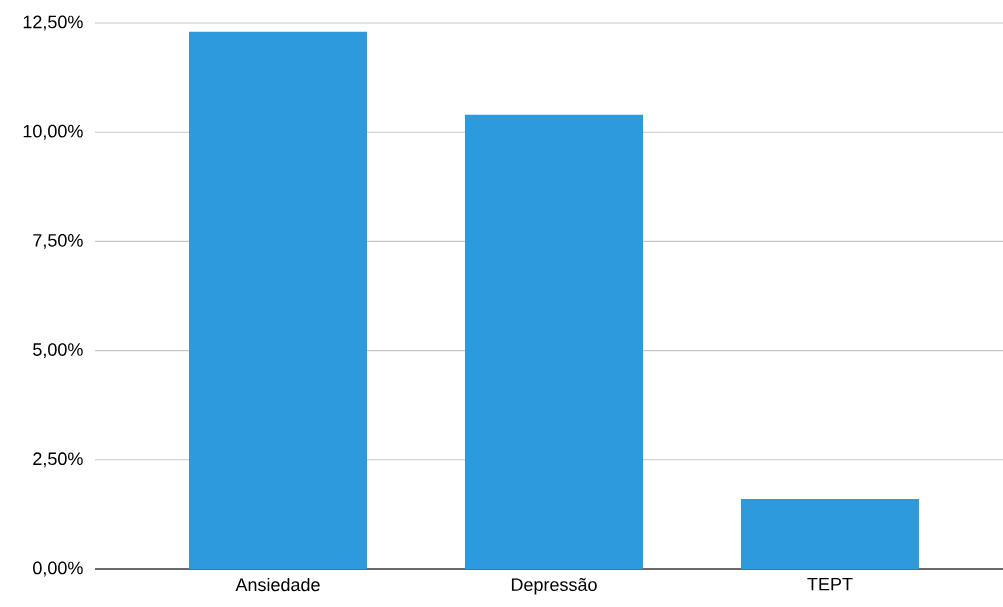 Image resolution: width=1003 pixels, height=607 pixels. I want to click on y-tick-label: 10,00%, so click(53, 132).